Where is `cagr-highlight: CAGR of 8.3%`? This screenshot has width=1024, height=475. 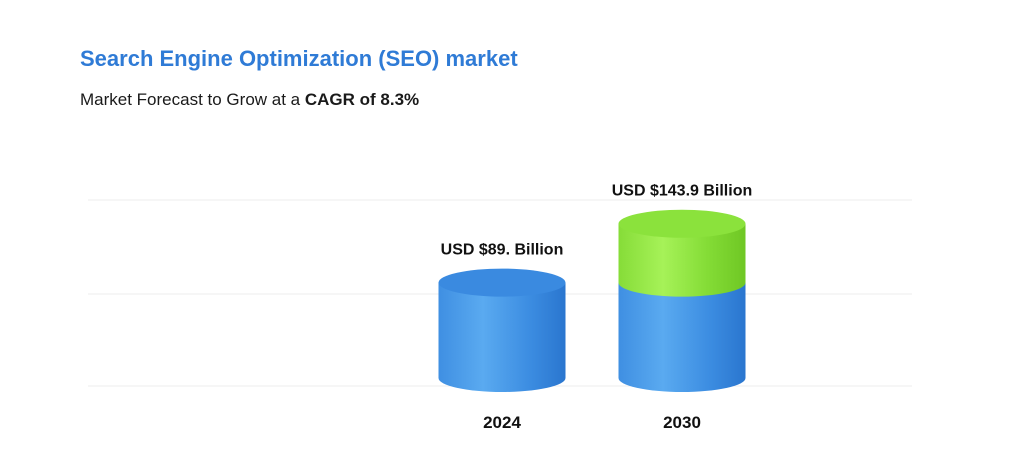 cagr-highlight: CAGR of 8.3% is located at coordinates (362, 99).